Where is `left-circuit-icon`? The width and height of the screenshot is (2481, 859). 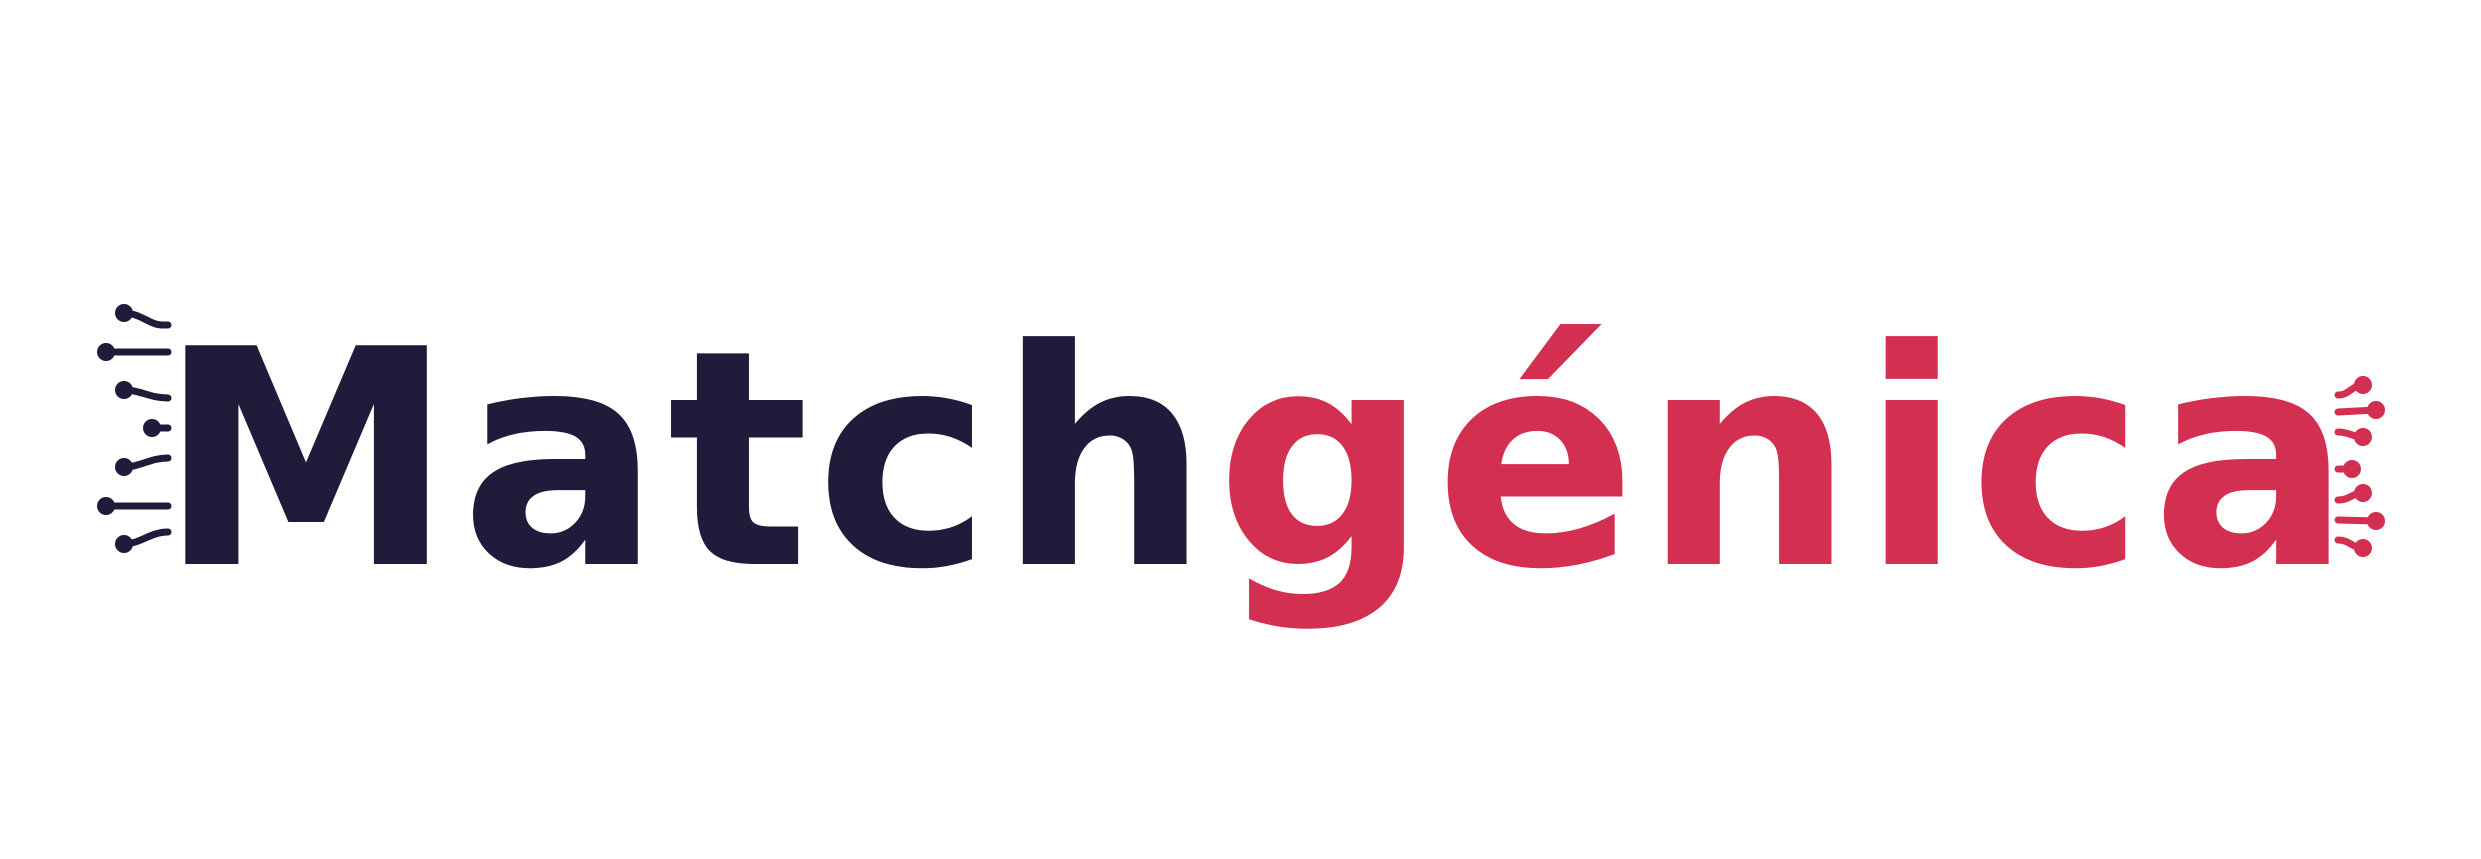
left-circuit-icon is located at coordinates (134, 428).